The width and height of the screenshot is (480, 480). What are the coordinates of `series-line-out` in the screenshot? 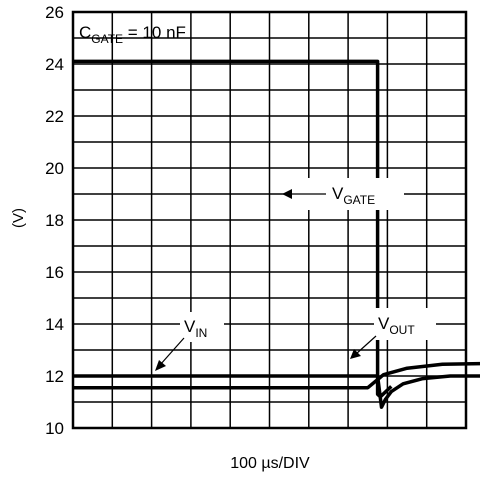 It's located at (276, 375).